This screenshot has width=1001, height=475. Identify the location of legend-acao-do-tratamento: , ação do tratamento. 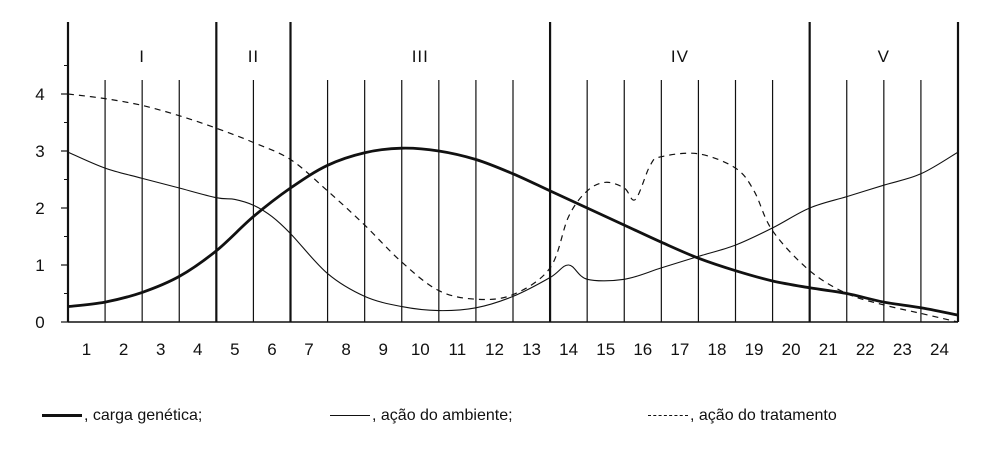
(742, 416).